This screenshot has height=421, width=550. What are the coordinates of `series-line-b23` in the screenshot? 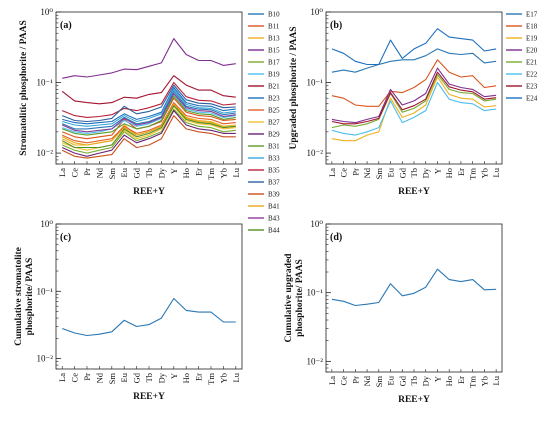 It's located at (149, 105).